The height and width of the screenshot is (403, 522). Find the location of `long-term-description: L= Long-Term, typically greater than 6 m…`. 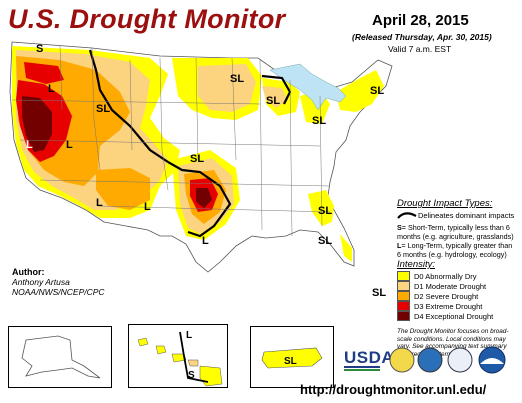

long-term-description: L= Long-Term, typically greater than 6 m… is located at coordinates (457, 250).